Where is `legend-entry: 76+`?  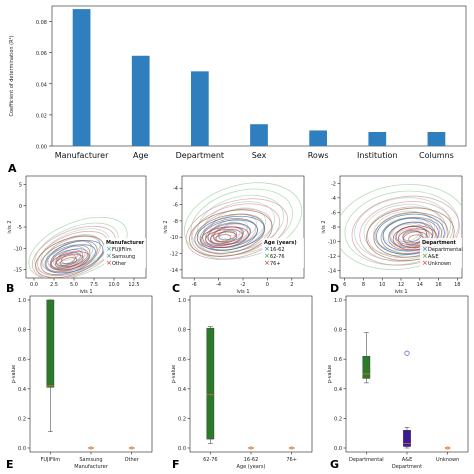 legend-entry: 76+ is located at coordinates (275, 264).